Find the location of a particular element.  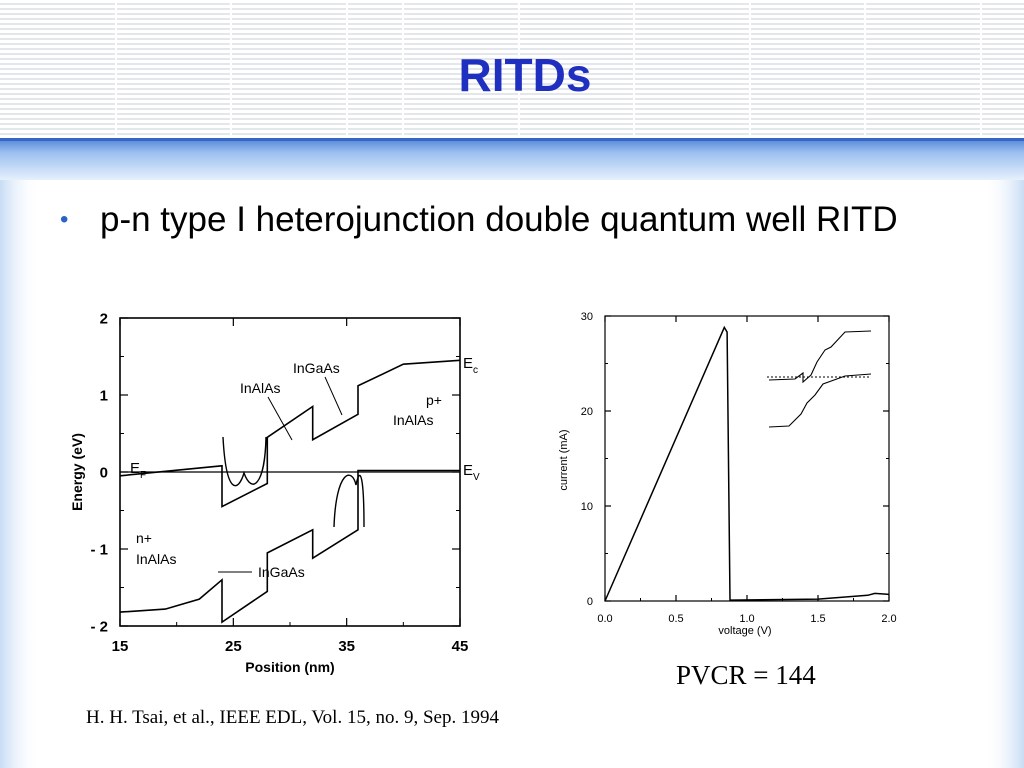

x-tick-label: 2.0 is located at coordinates (888, 619).